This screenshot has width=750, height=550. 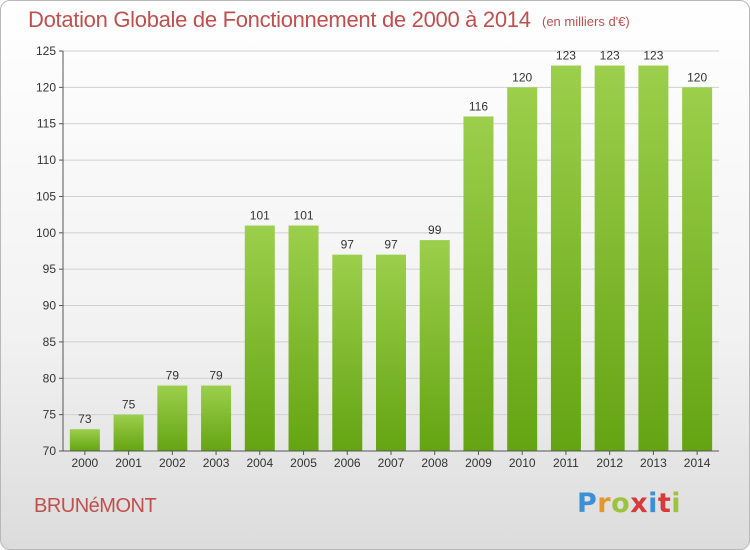 I want to click on y-tick-label: 105, so click(x=46, y=196).